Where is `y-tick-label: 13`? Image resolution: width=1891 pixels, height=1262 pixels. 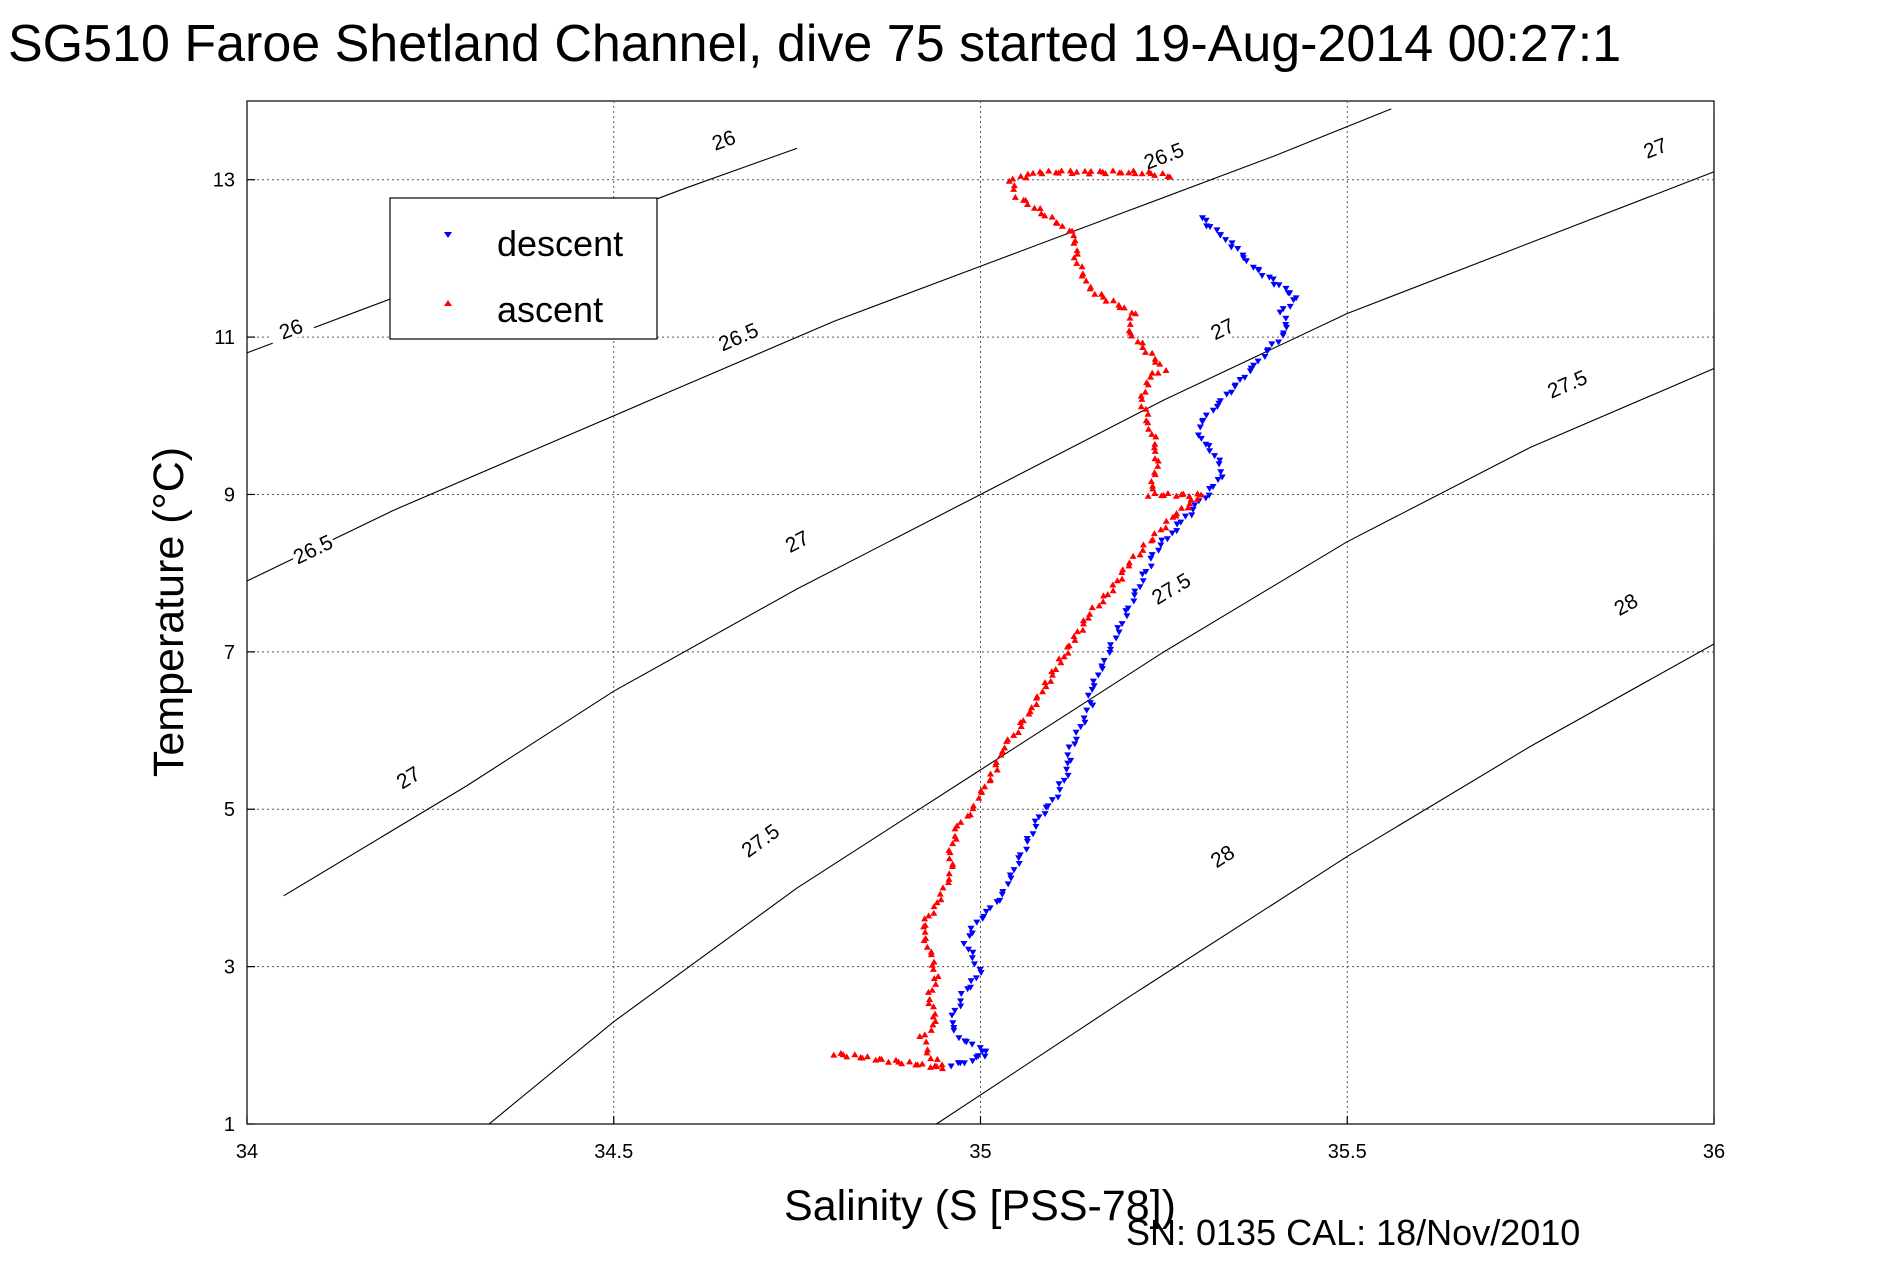 y-tick-label: 13 is located at coordinates (224, 181).